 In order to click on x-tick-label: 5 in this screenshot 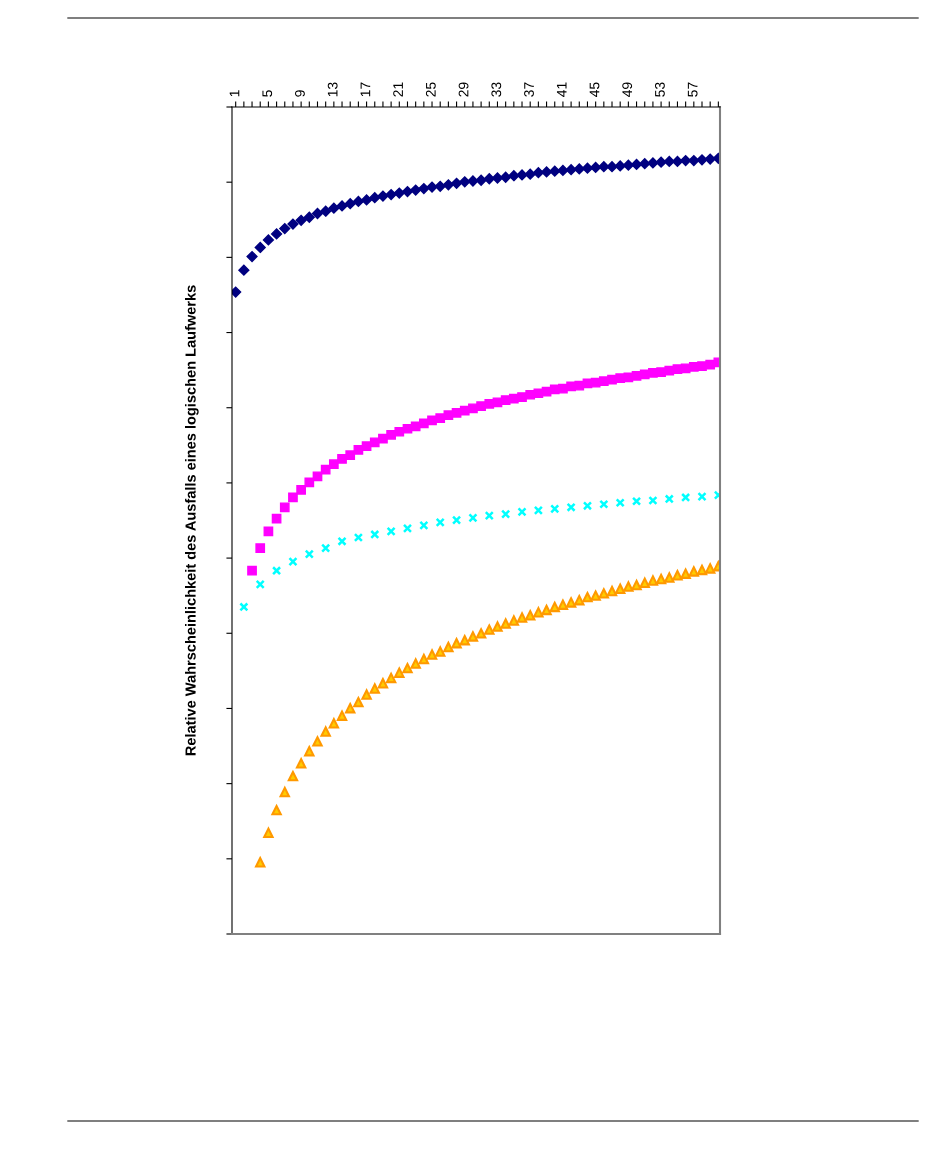, I will do `click(267, 93)`.